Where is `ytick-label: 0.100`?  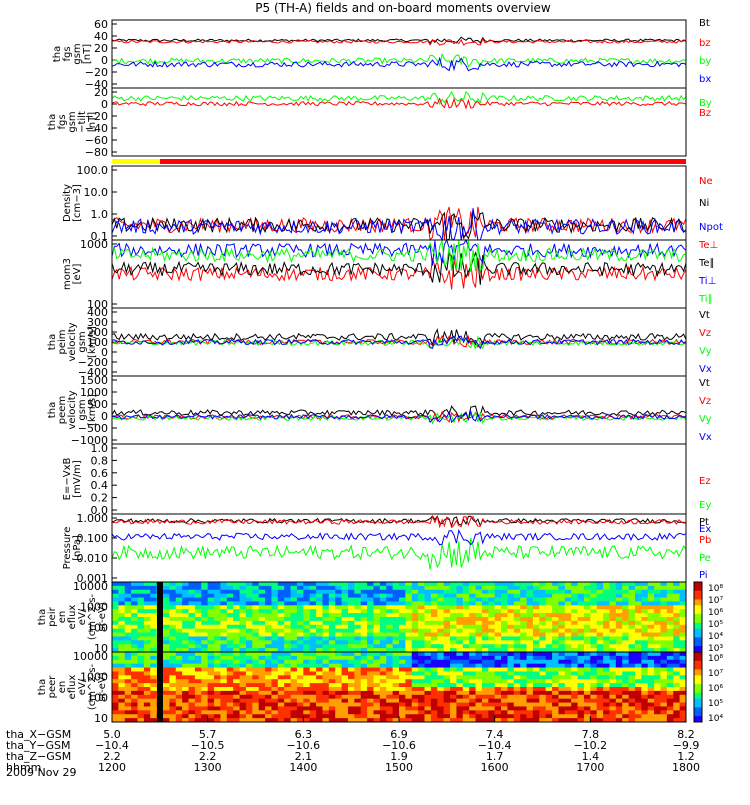
ytick-label: 0.100 is located at coordinates (93, 538).